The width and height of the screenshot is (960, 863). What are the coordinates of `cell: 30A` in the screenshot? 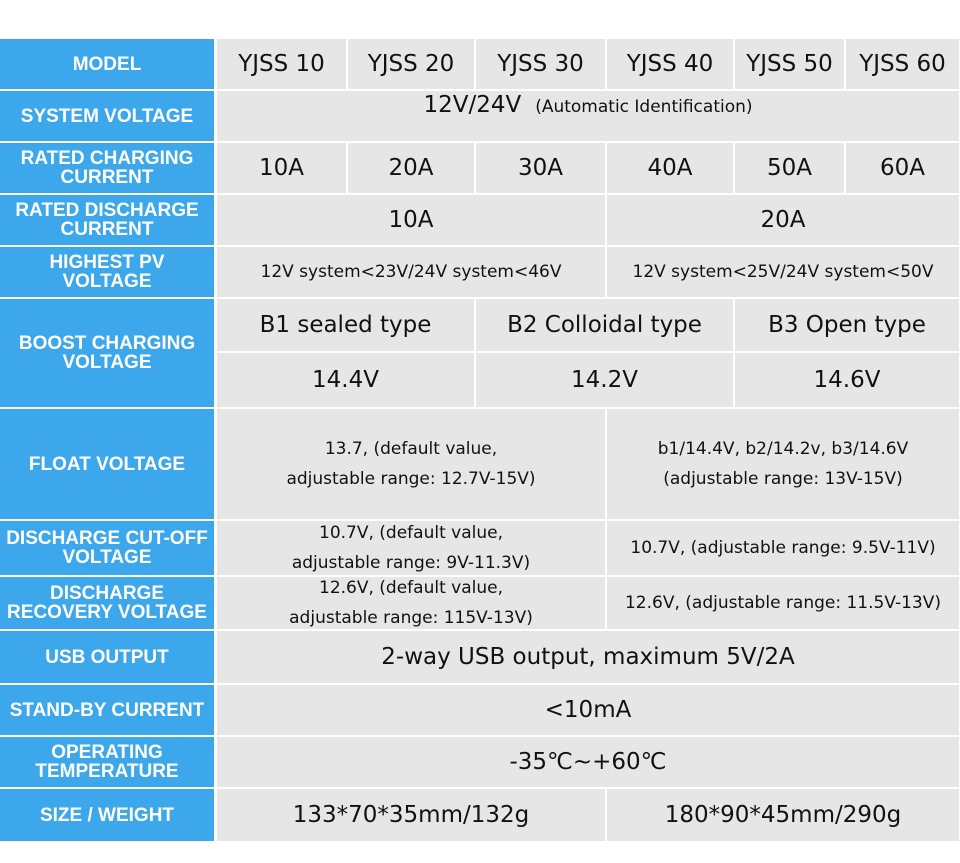 It's located at (540, 168).